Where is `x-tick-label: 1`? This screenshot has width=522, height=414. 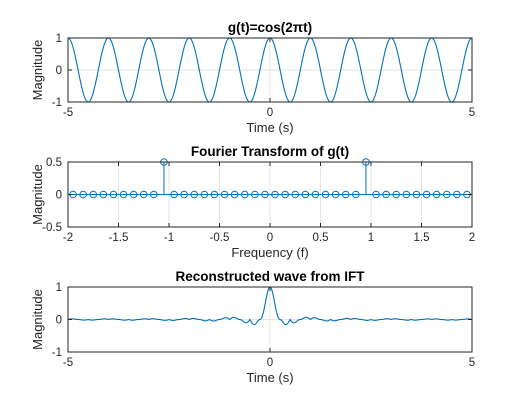 x-tick-label: 1 is located at coordinates (371, 238).